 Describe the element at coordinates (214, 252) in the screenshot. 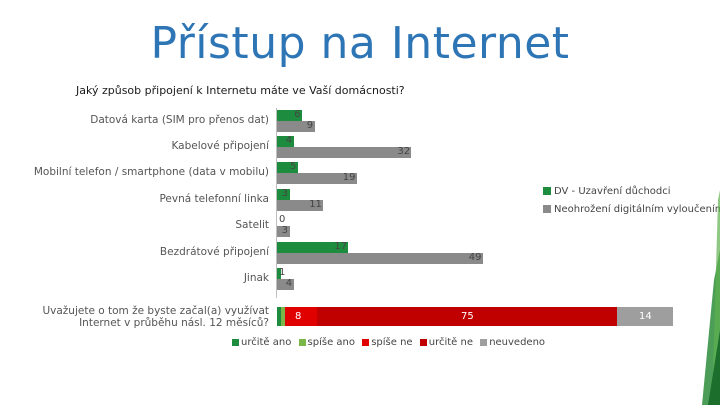

I see `category-label: Bezdrátové připojení` at that location.